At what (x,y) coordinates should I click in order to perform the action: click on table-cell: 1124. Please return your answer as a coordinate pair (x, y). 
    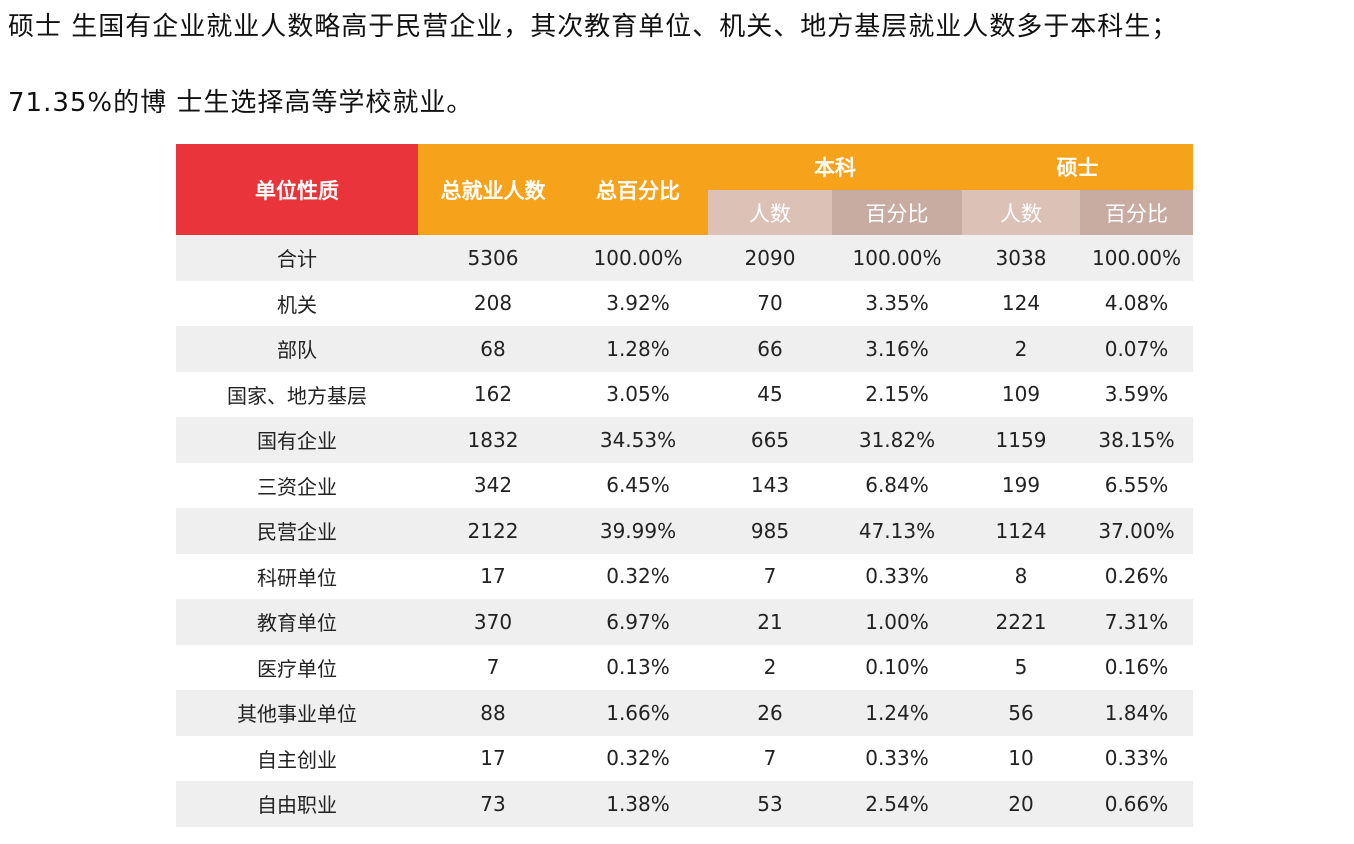
    Looking at the image, I should click on (1021, 530).